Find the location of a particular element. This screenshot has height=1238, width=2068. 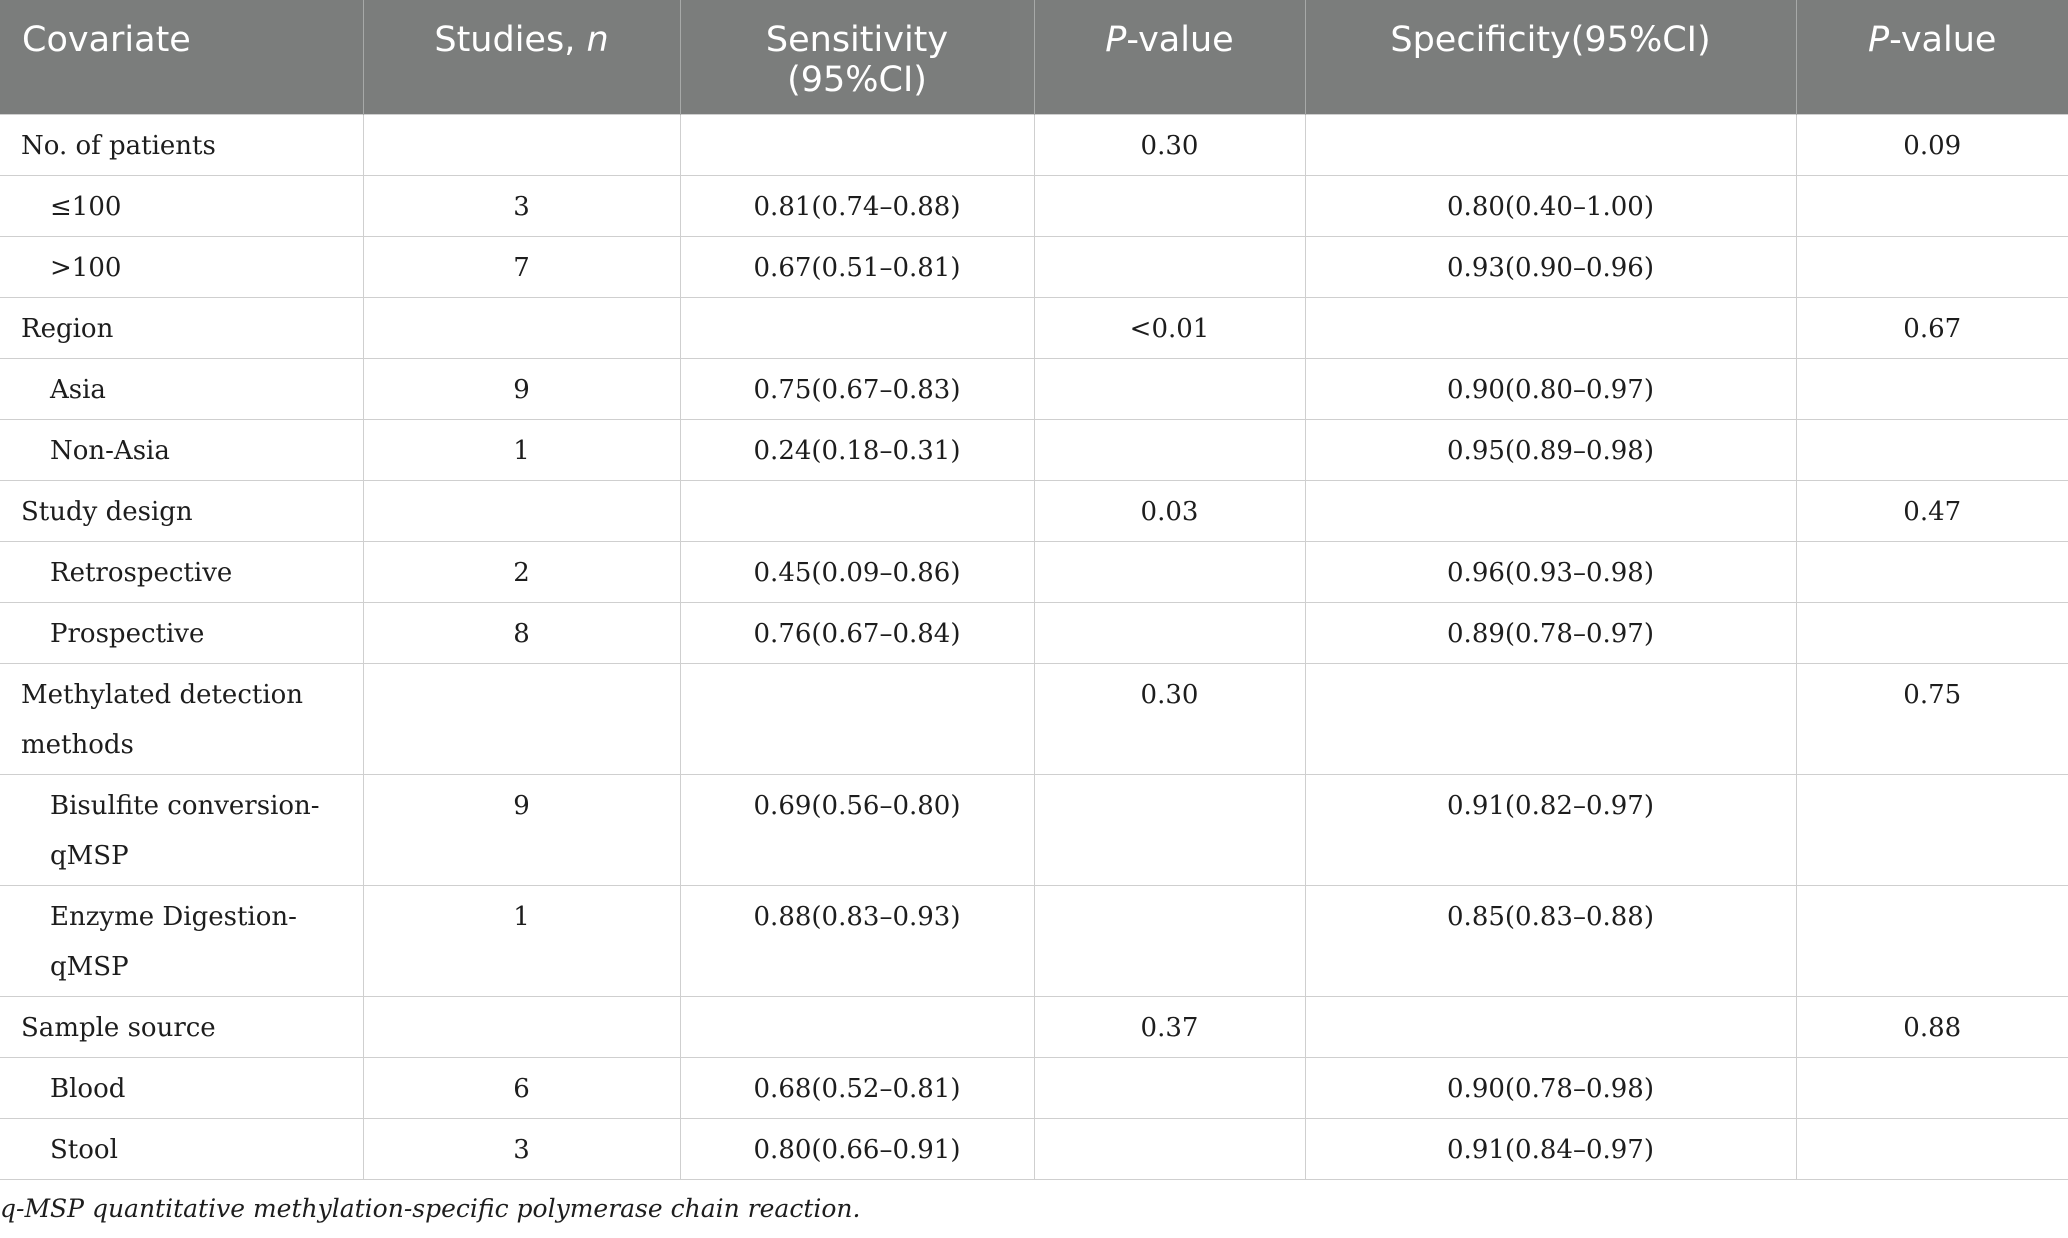

specificity-cell: 0.95(0.89–0.98) is located at coordinates (1550, 449).